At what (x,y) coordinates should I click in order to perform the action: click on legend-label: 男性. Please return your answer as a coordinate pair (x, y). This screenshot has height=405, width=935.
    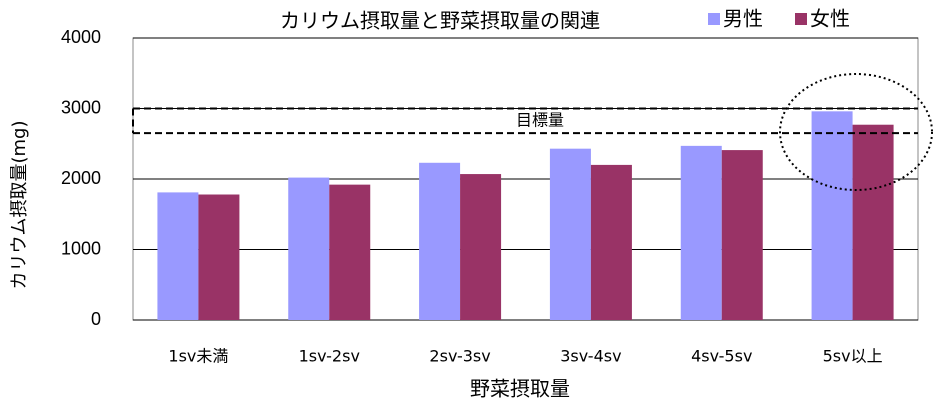
    Looking at the image, I should click on (743, 19).